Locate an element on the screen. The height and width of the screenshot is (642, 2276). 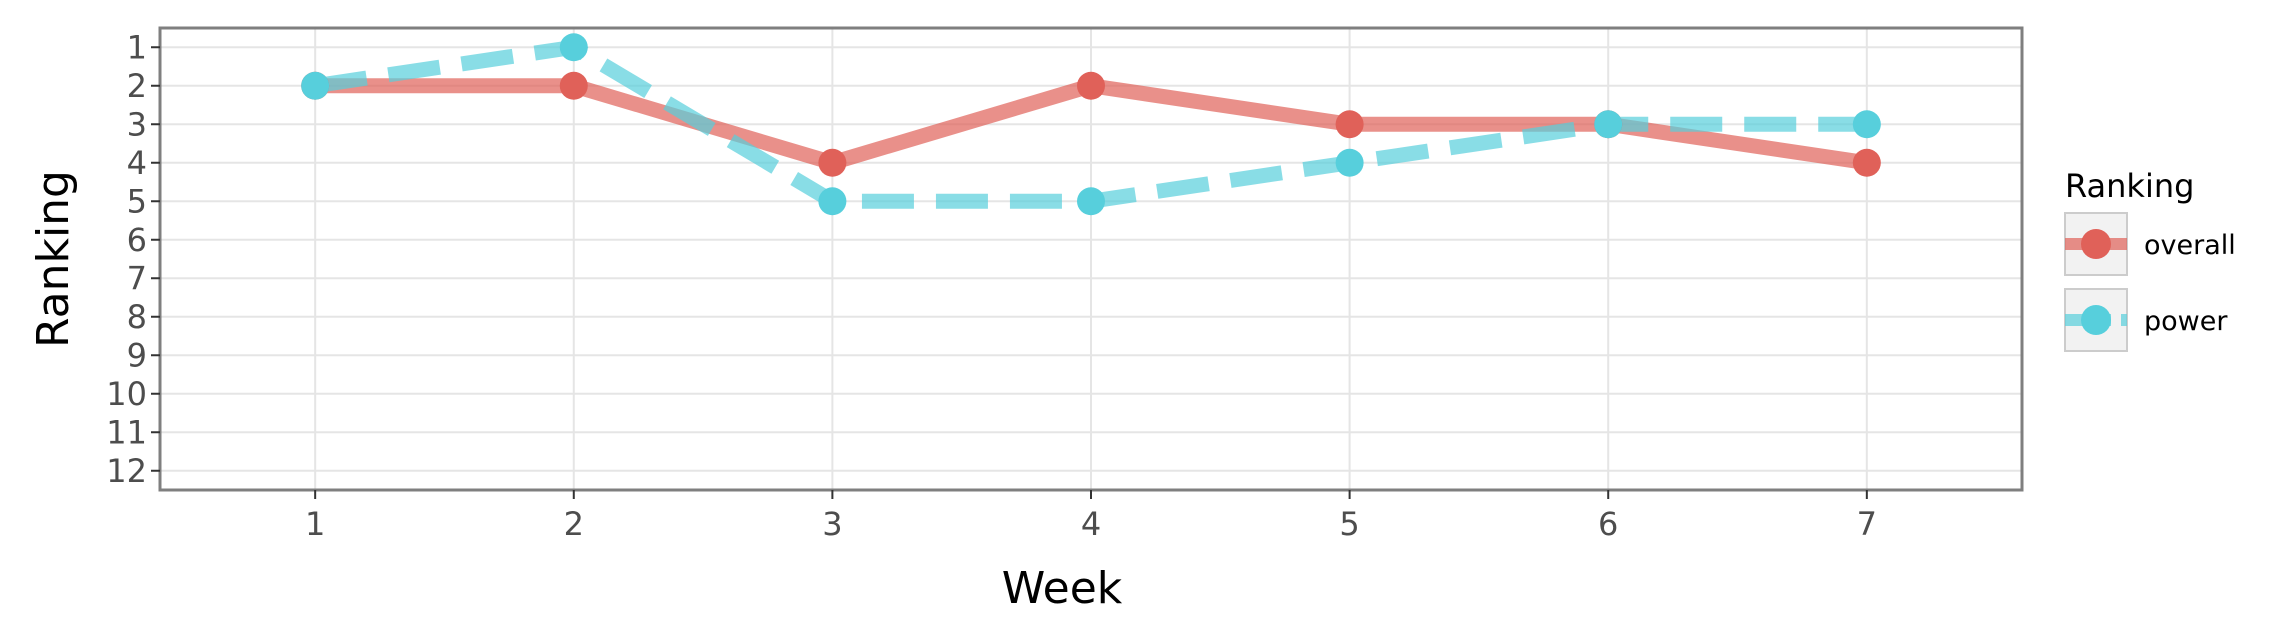
legend-item-overall: overall is located at coordinates (2150, 244).